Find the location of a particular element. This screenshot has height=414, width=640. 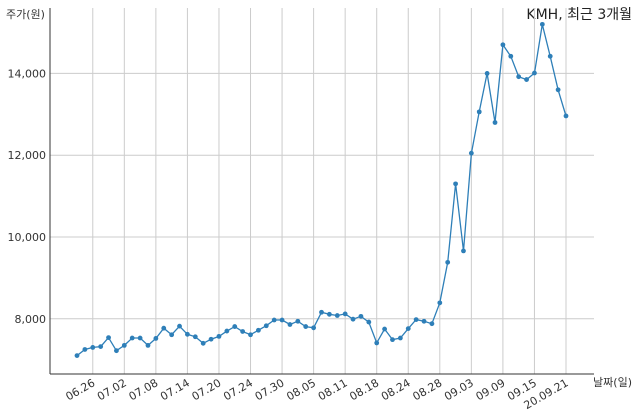

x-tick-label: 07.20 is located at coordinates (207, 389).